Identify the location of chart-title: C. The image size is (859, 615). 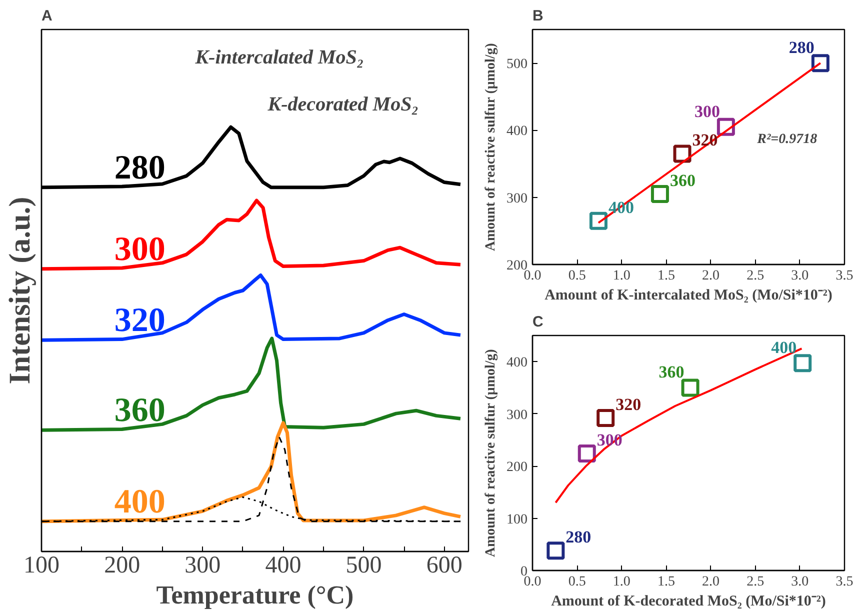
(538, 322).